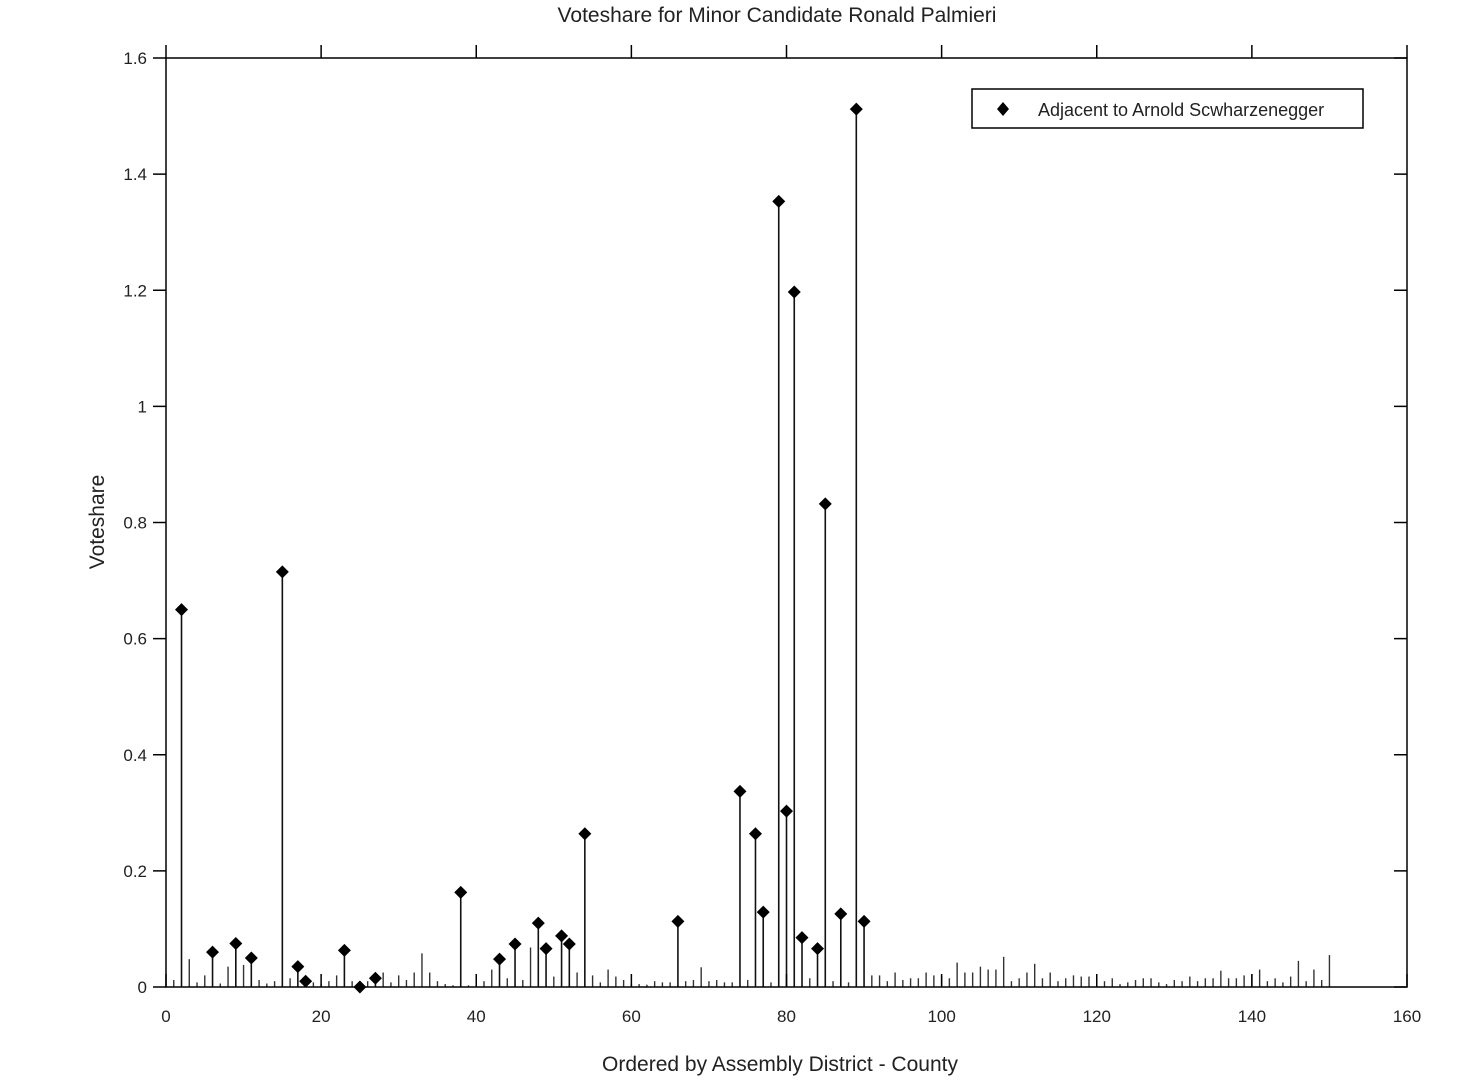  What do you see at coordinates (142, 987) in the screenshot?
I see `y-tick-label: 0` at bounding box center [142, 987].